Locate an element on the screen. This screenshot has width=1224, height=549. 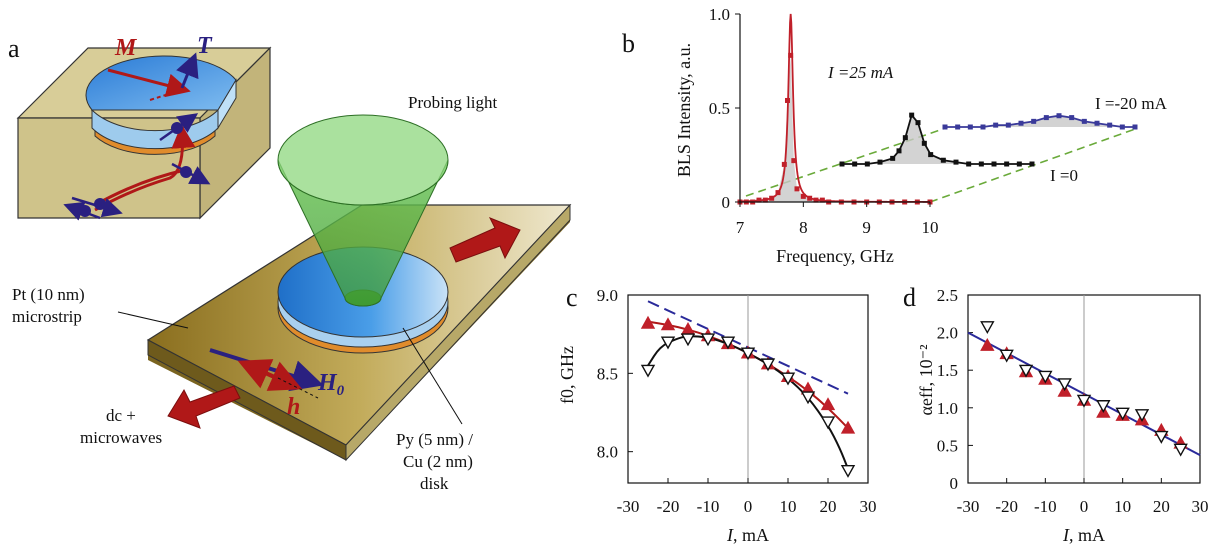
x-tick-label-d: -30 is located at coordinates (968, 506).